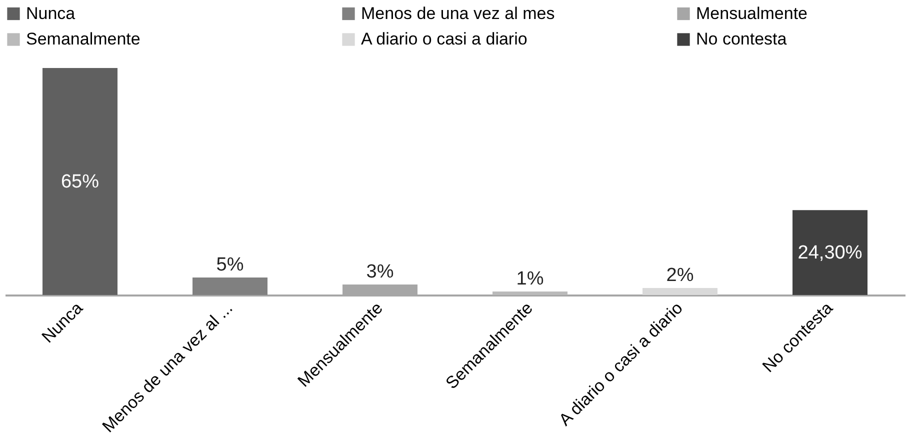  I want to click on legend-label: Menos de una vez al mes, so click(458, 13).